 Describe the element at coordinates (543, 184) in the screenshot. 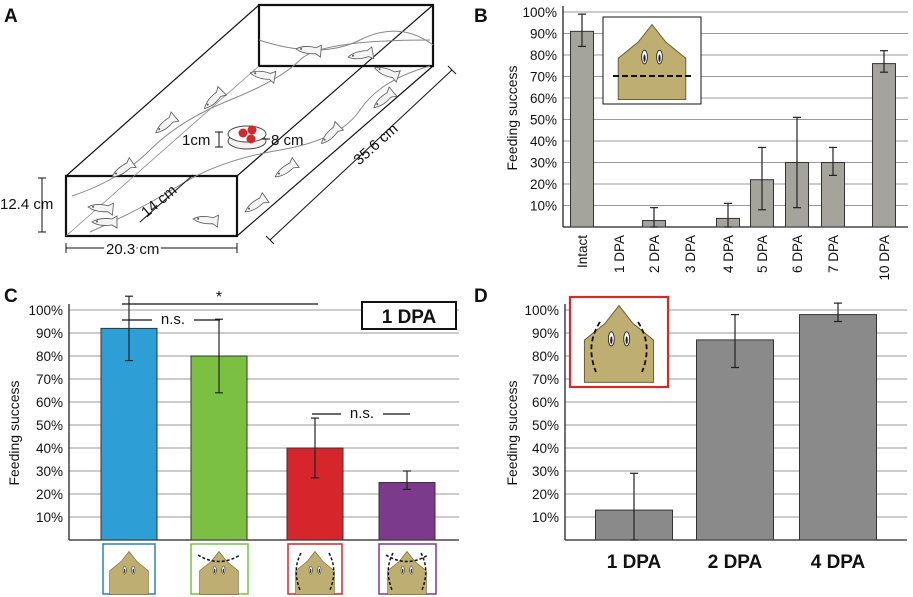

I see `b-y-tick: 20%` at that location.